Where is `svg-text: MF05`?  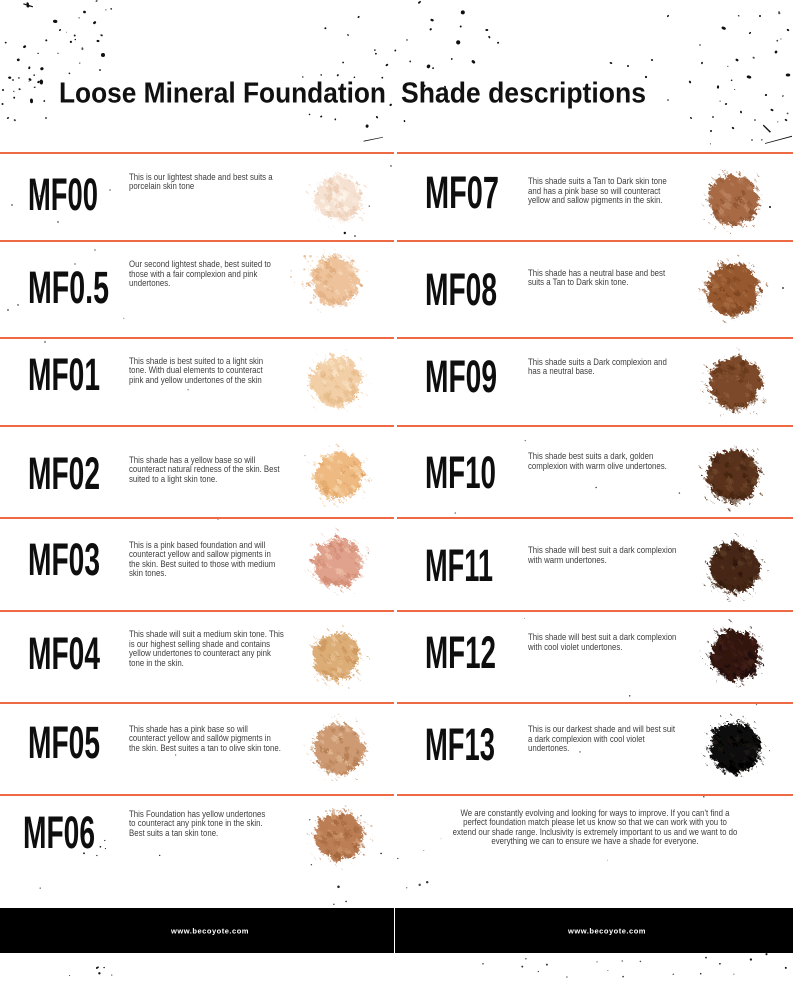 svg-text: MF05 is located at coordinates (64, 741).